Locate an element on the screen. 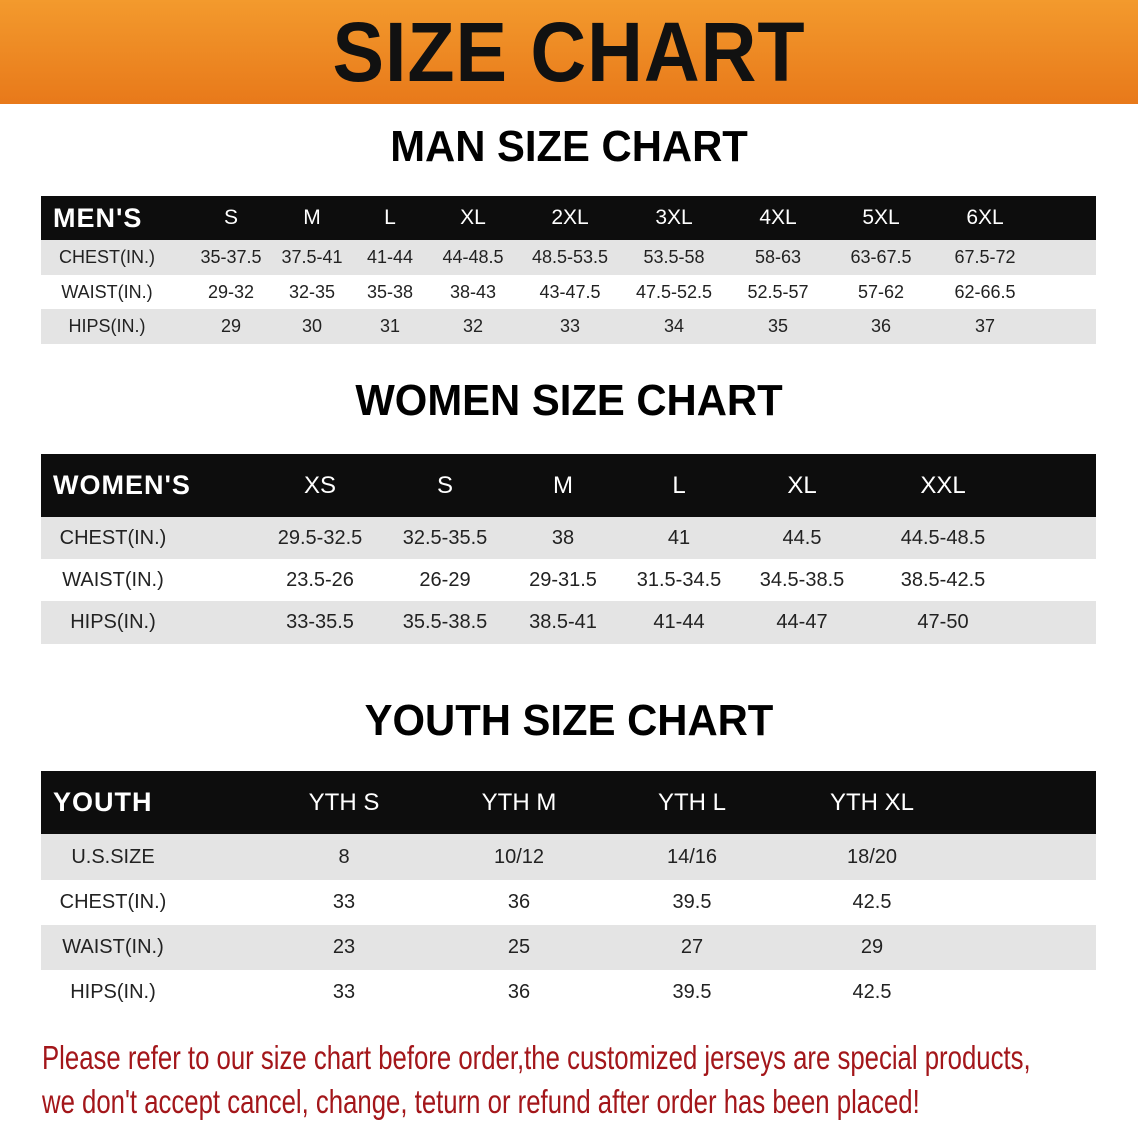 This screenshot has width=1138, height=1132. measurement-value: 57-62 is located at coordinates (881, 291).